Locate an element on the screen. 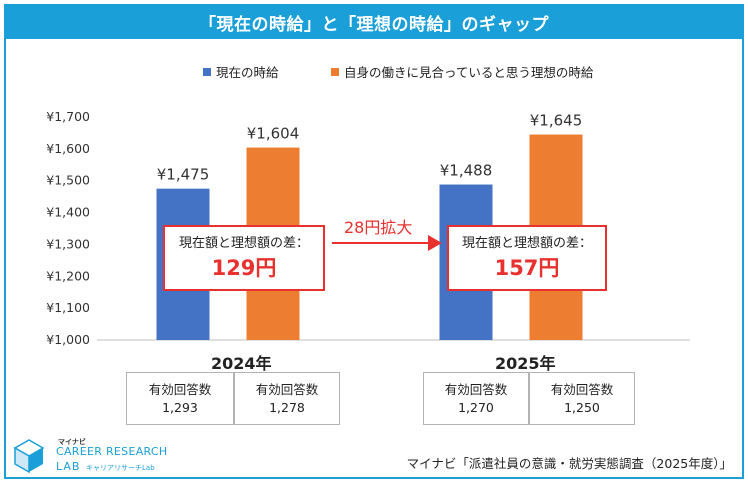 Image resolution: width=748 pixels, height=483 pixels. gap-callout-2025: 現在額と理想額の差： 157円 is located at coordinates (527, 258).